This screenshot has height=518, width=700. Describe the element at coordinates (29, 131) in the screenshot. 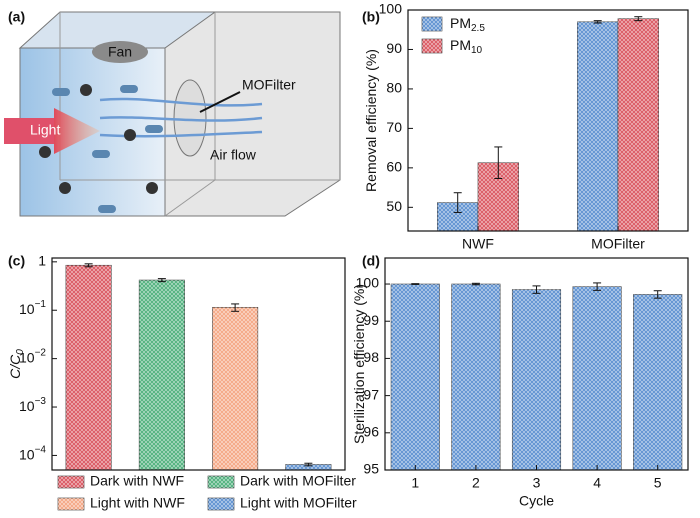

I see `light-beam` at that location.